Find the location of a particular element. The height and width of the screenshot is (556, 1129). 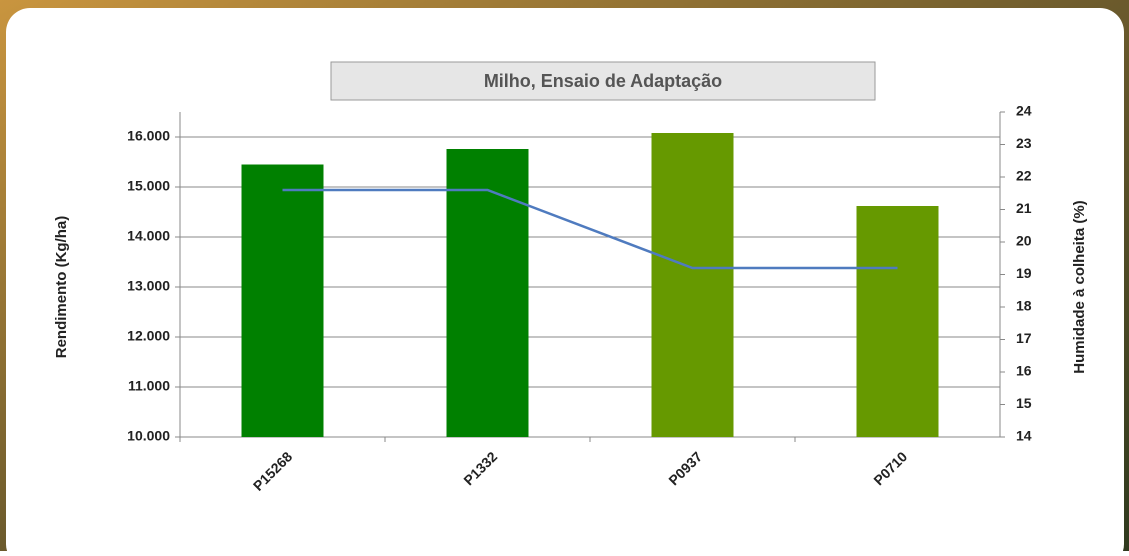

y2-tick-label: 21 is located at coordinates (1024, 208).